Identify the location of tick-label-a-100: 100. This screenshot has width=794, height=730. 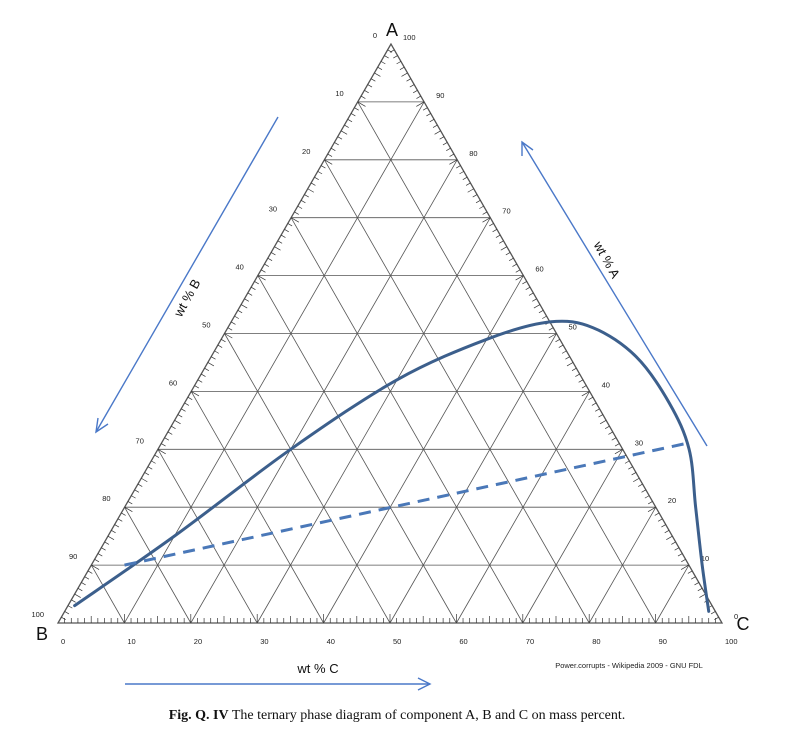
(409, 37).